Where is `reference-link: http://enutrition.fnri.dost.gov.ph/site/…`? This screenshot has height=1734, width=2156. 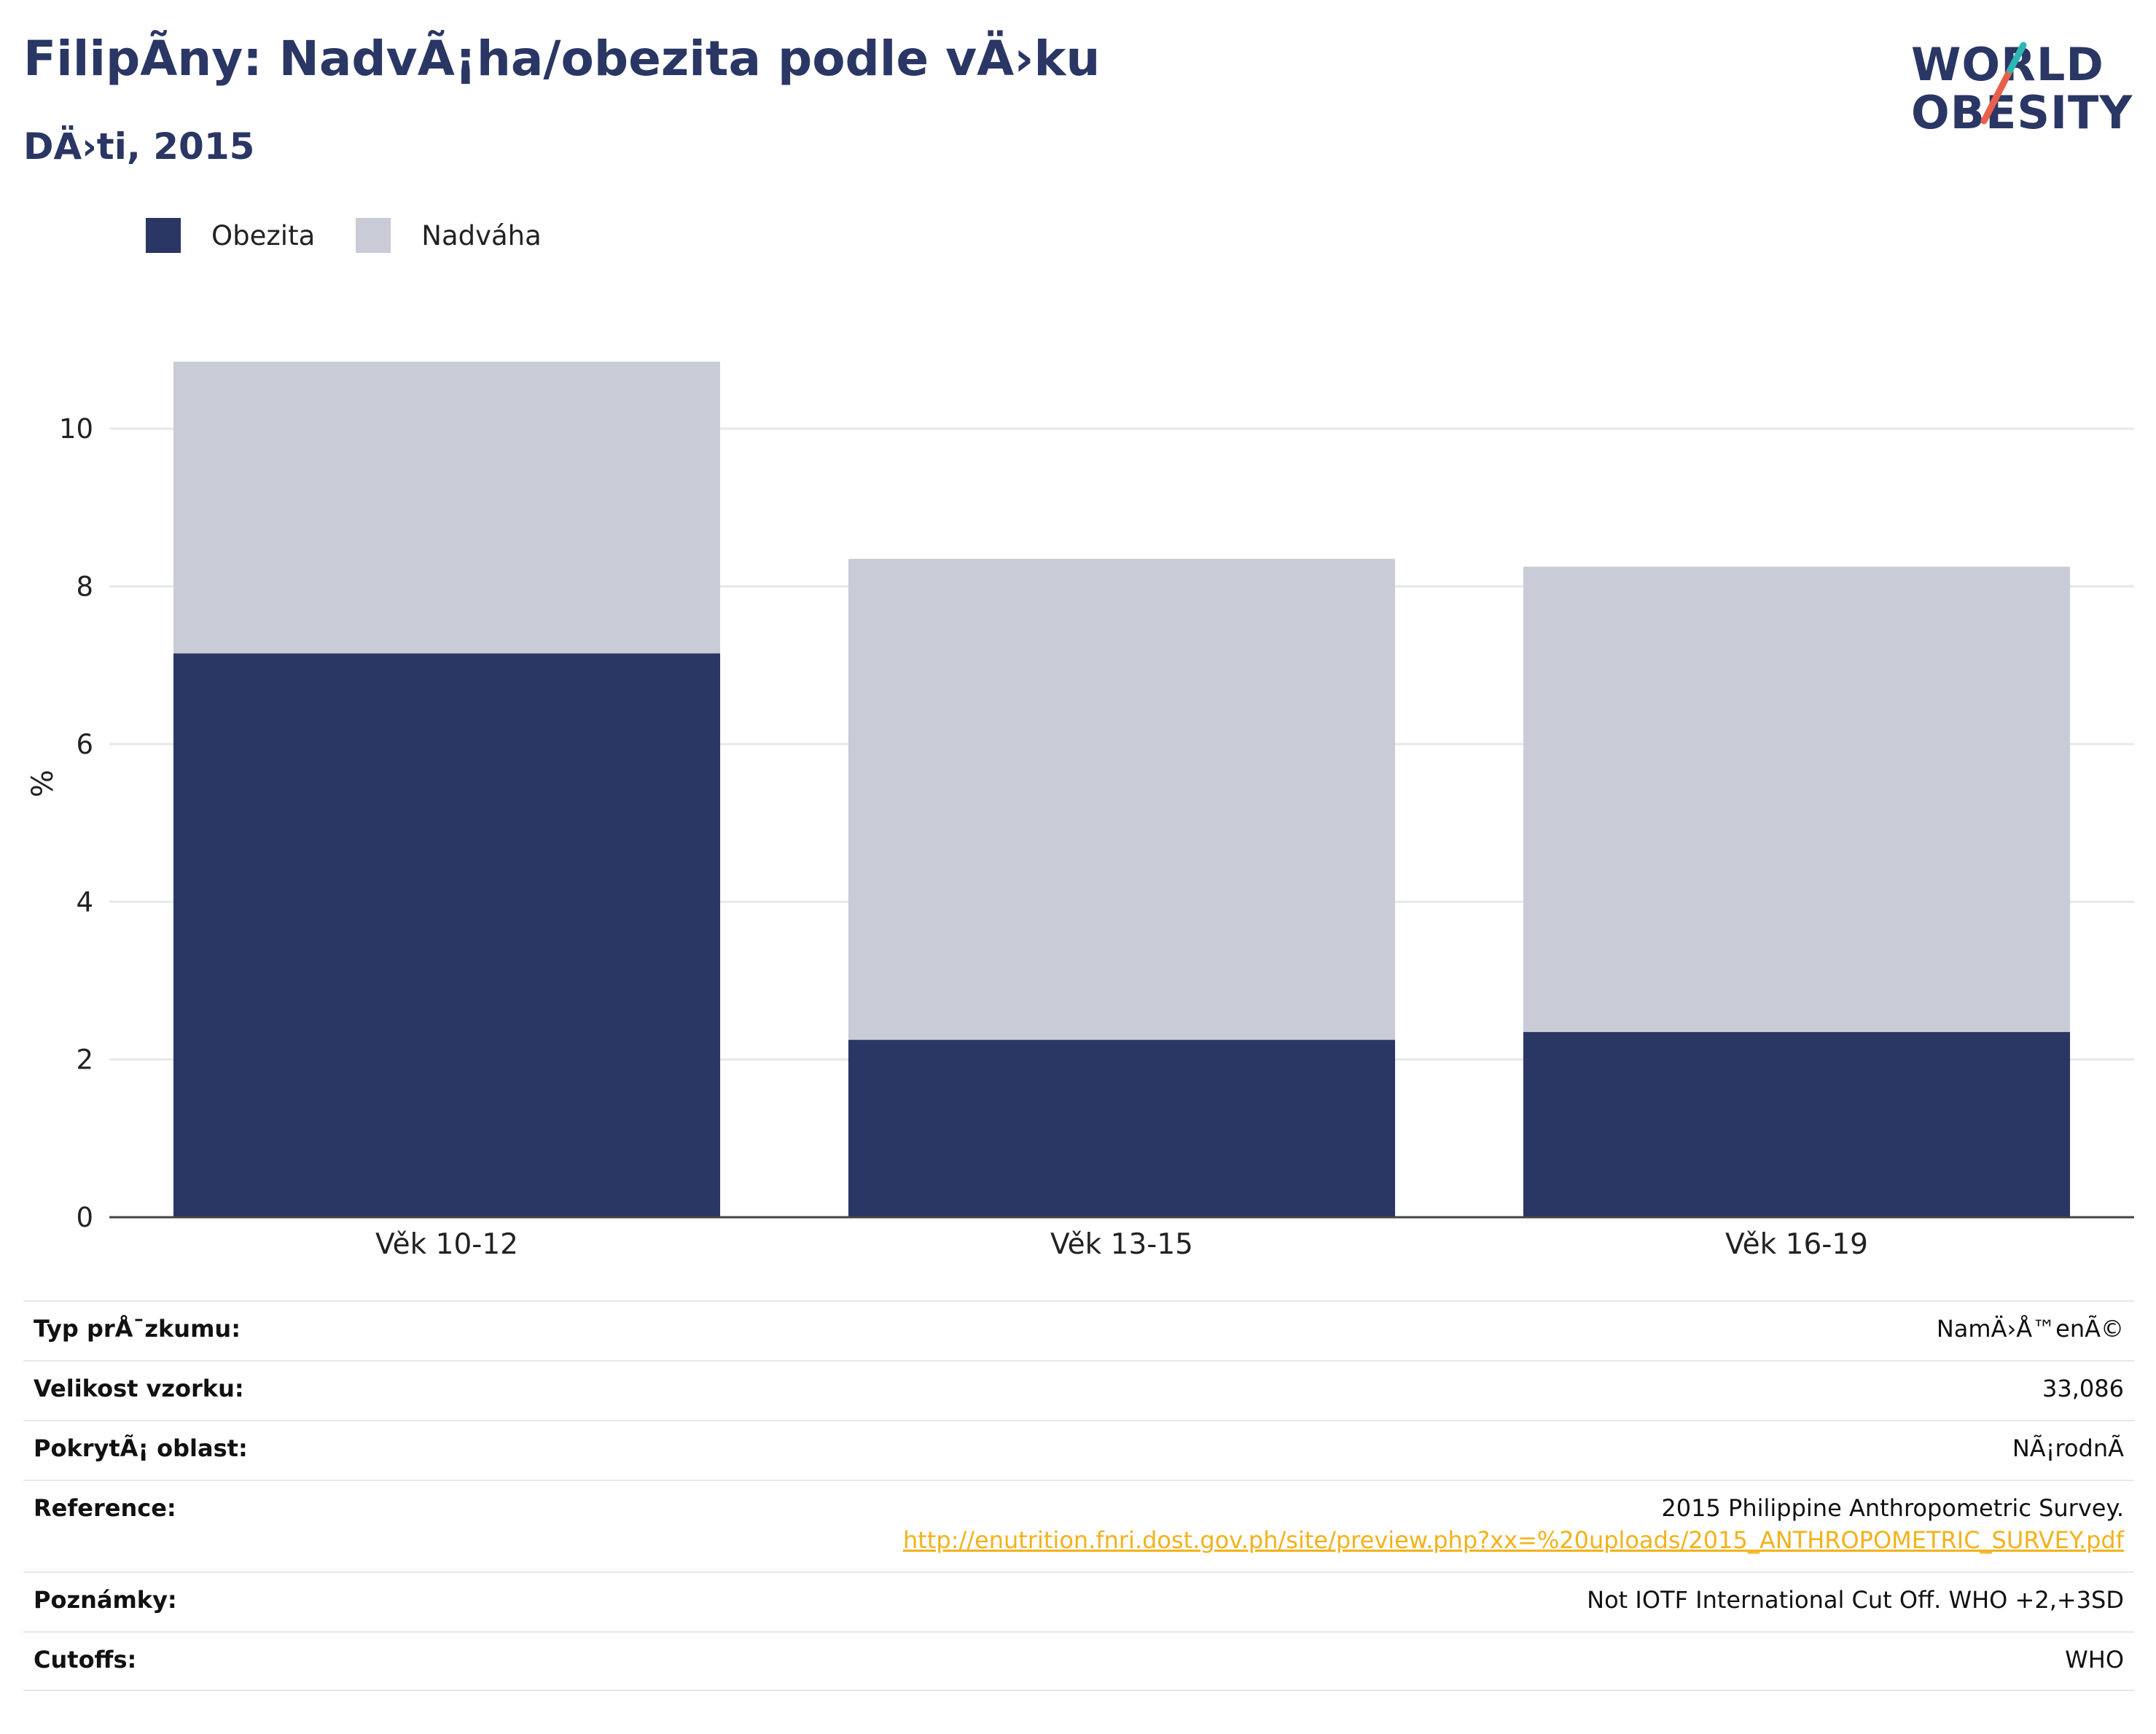 reference-link: http://enutrition.fnri.dost.gov.ph/site/… is located at coordinates (1514, 1540).